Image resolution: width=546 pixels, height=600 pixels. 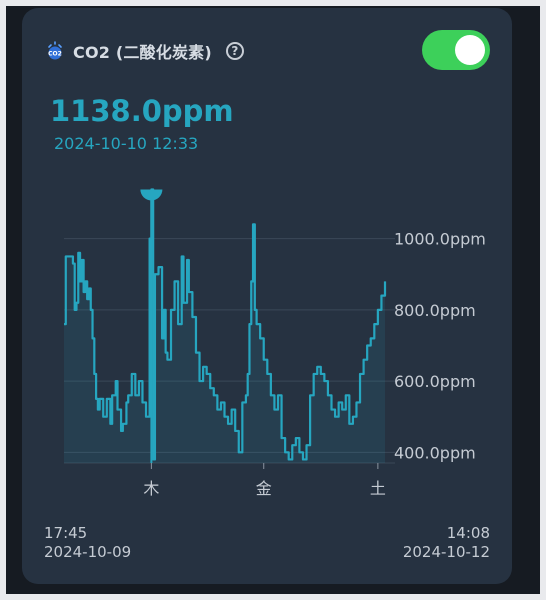 I want to click on y-tick-label: 600.0ppm, so click(x=435, y=381).